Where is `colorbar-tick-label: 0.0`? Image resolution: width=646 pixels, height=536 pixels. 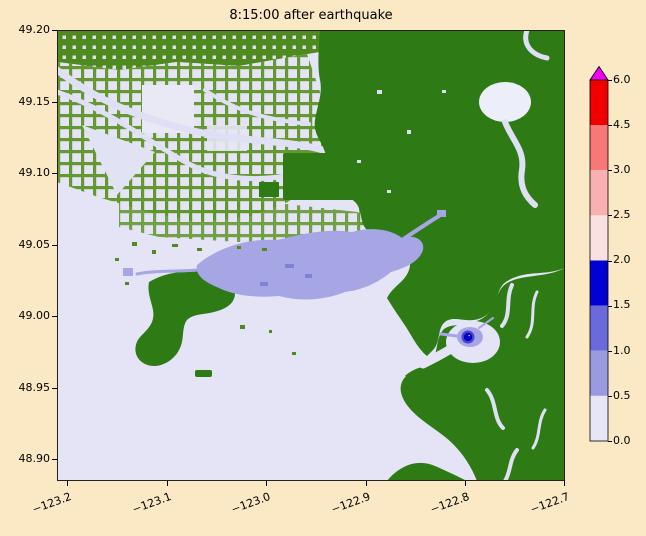
colorbar-tick-label: 0.0 is located at coordinates (622, 440).